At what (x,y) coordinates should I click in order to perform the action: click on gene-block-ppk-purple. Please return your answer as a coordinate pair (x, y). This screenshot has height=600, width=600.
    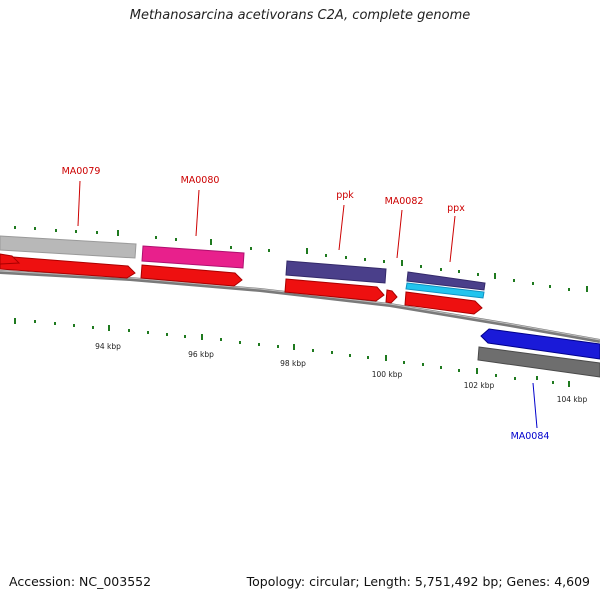
    Looking at the image, I should click on (336, 272).